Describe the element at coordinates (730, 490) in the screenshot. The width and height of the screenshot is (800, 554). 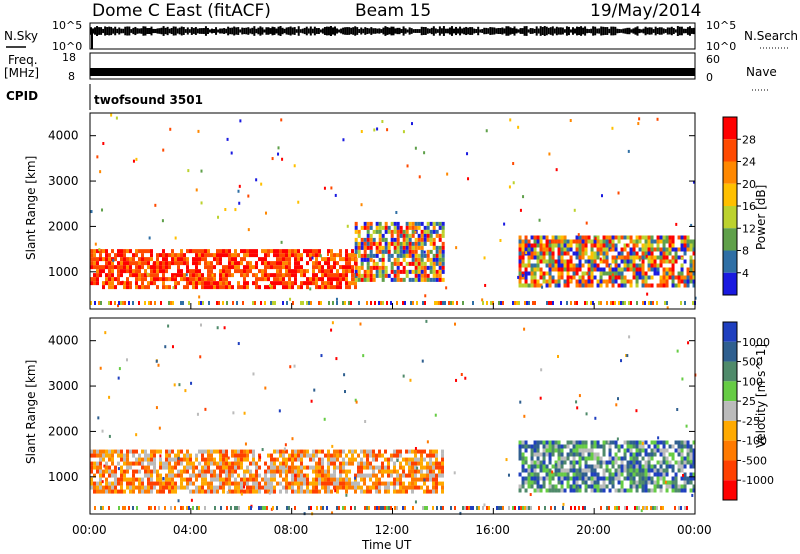
I see `colorbar-segment` at that location.